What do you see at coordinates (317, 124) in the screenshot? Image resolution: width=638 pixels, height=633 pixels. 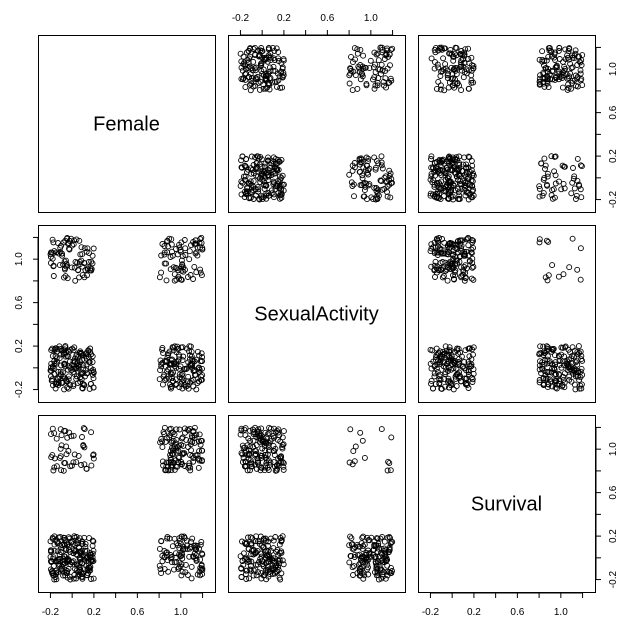 I see `panel-Female-vs-SexualActivity` at bounding box center [317, 124].